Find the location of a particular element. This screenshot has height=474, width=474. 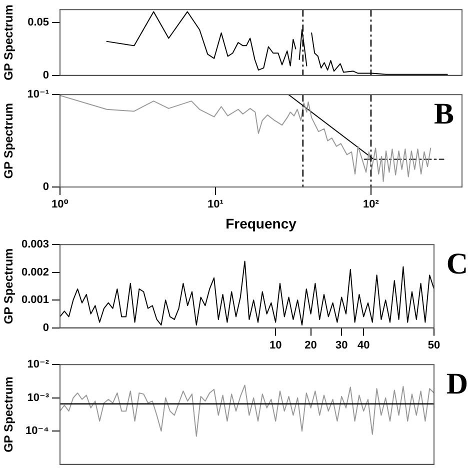

y-tick-label: 0.002 is located at coordinates (35, 272).